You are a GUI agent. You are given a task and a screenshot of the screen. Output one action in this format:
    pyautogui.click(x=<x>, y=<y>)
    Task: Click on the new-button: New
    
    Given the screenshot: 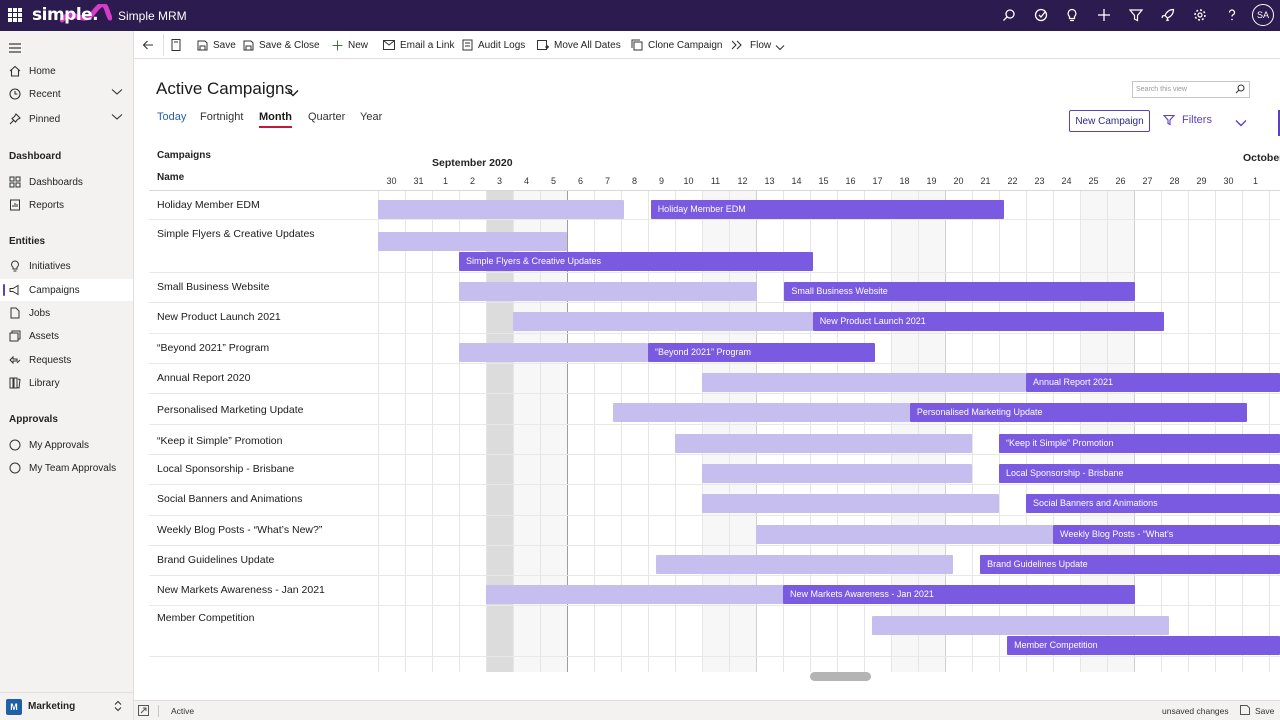 What is the action you would take?
    pyautogui.click(x=350, y=45)
    